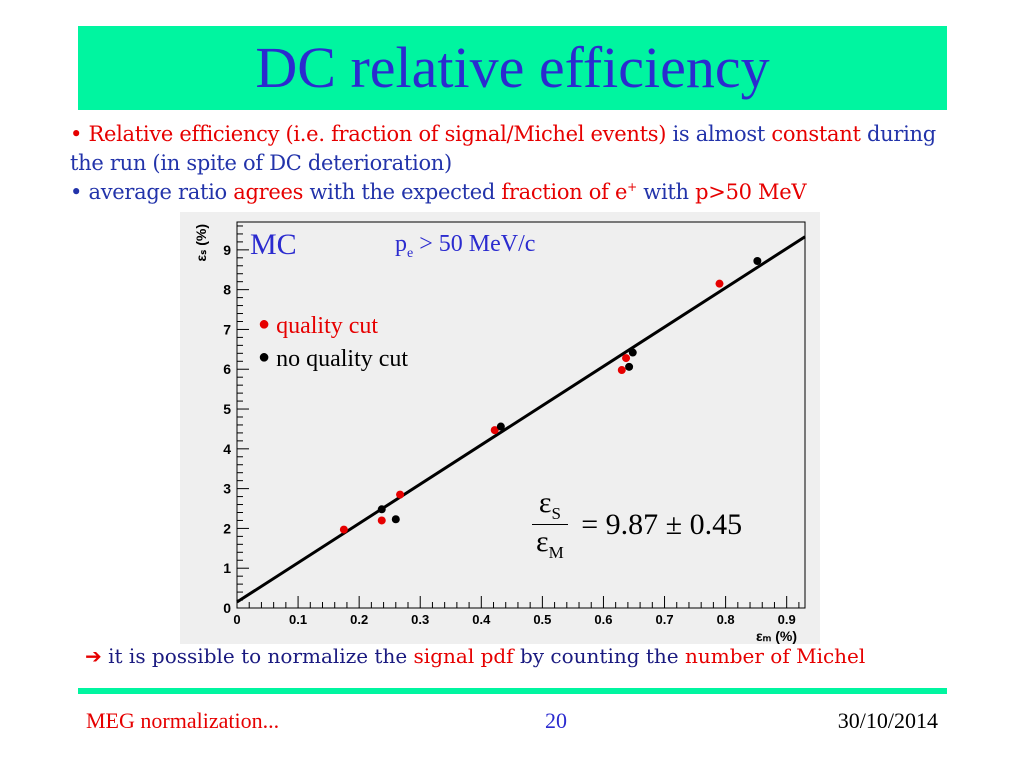 This screenshot has width=1024, height=768. I want to click on bullet-1-text-b: is almost, so click(719, 134).